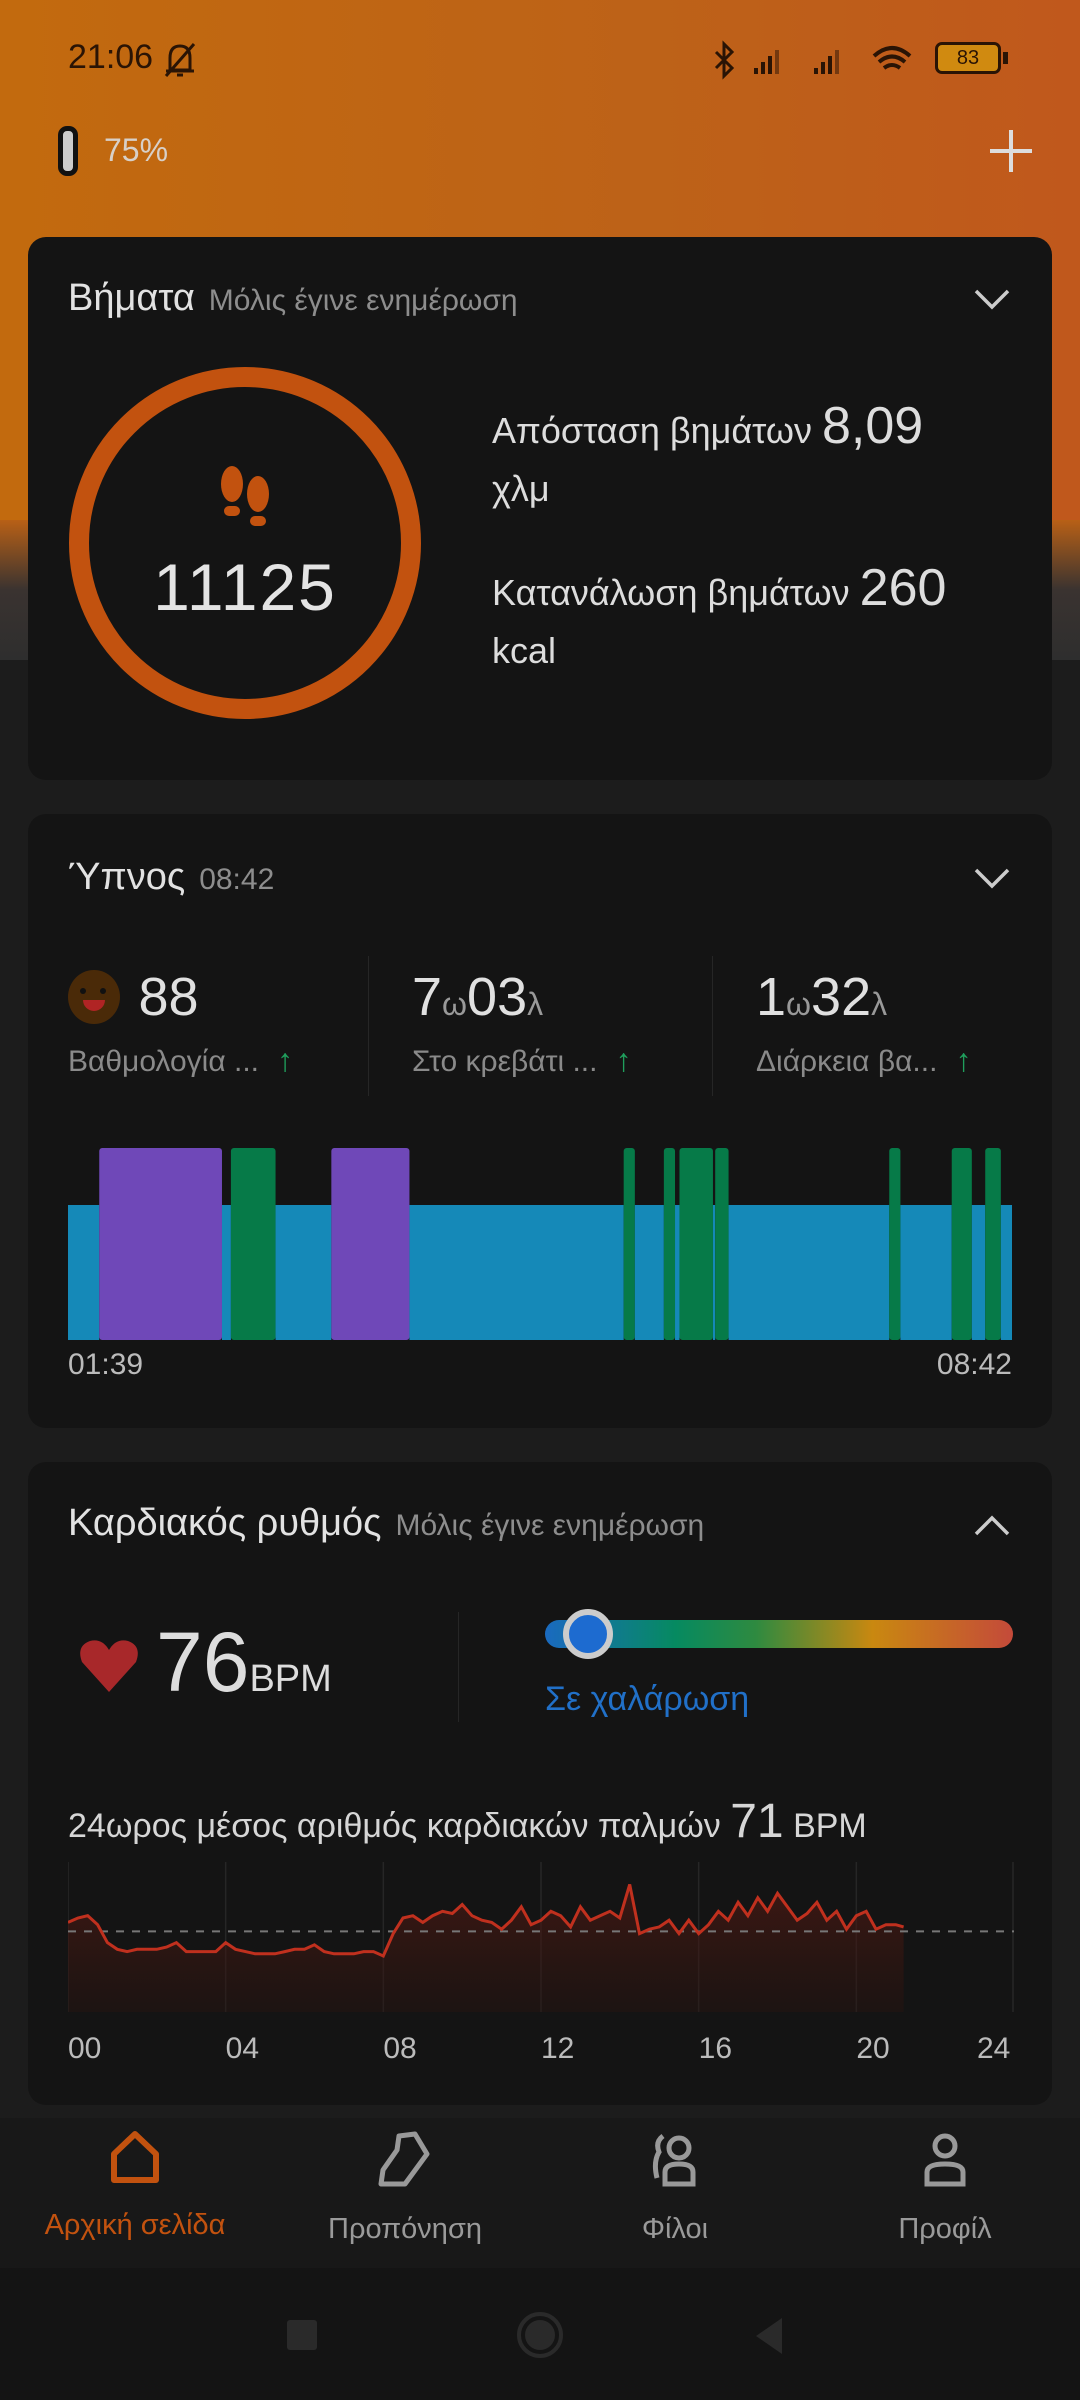 The height and width of the screenshot is (2400, 1080). What do you see at coordinates (841, 997) in the screenshot?
I see `deep-minutes: 32` at bounding box center [841, 997].